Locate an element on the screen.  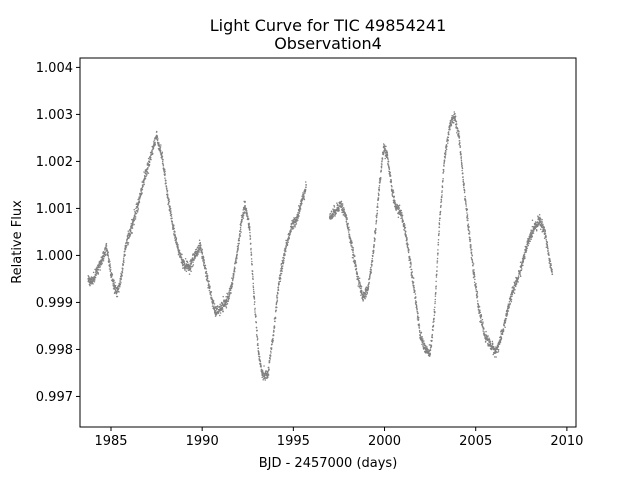
chart-title: Light Curve for TIC 49854241 is located at coordinates (328, 25).